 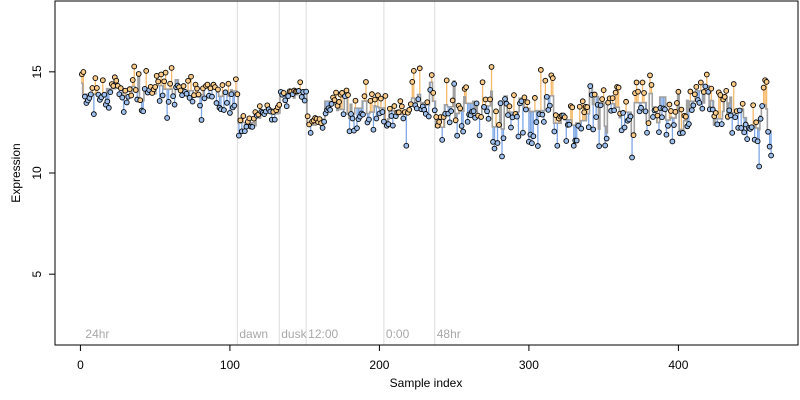 I want to click on phase-label: dawn, so click(x=253, y=334).